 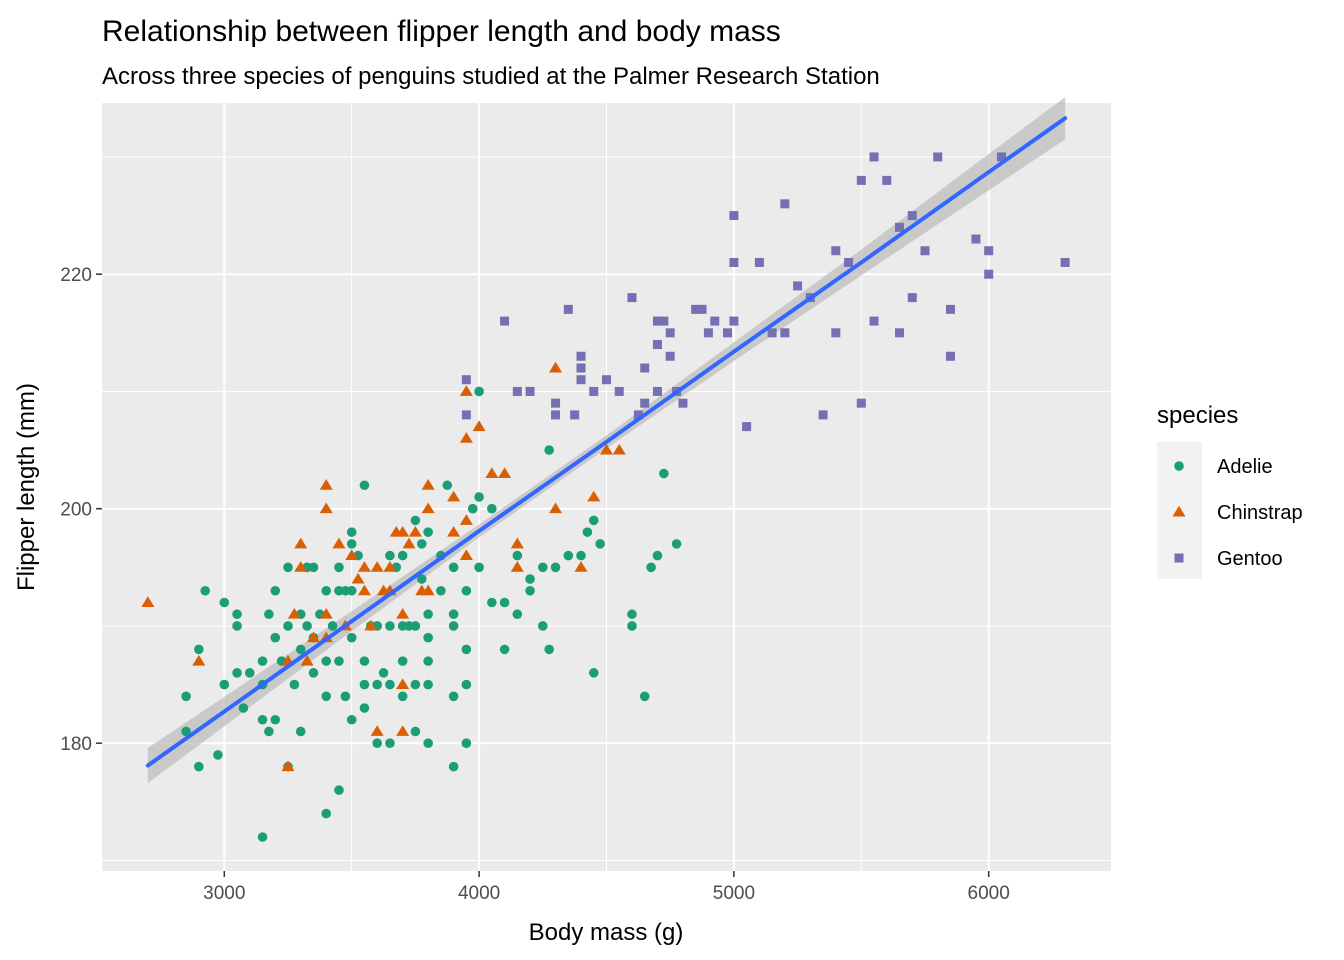 I want to click on chinstrap-legend-key, so click(x=1179, y=511).